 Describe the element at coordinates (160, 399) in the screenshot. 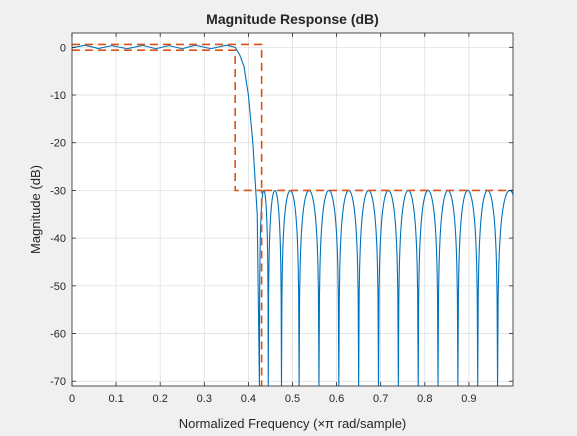

I see `x-tick-label: 0.2` at that location.